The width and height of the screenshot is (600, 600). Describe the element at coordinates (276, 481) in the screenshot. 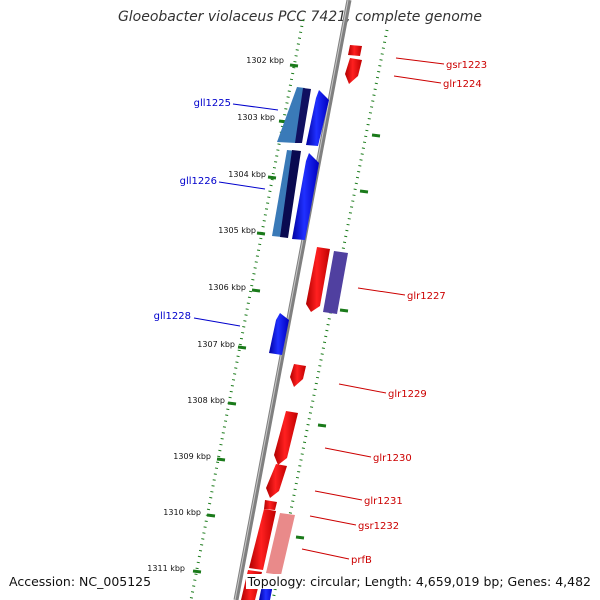

I see `gene-glr1231` at that location.